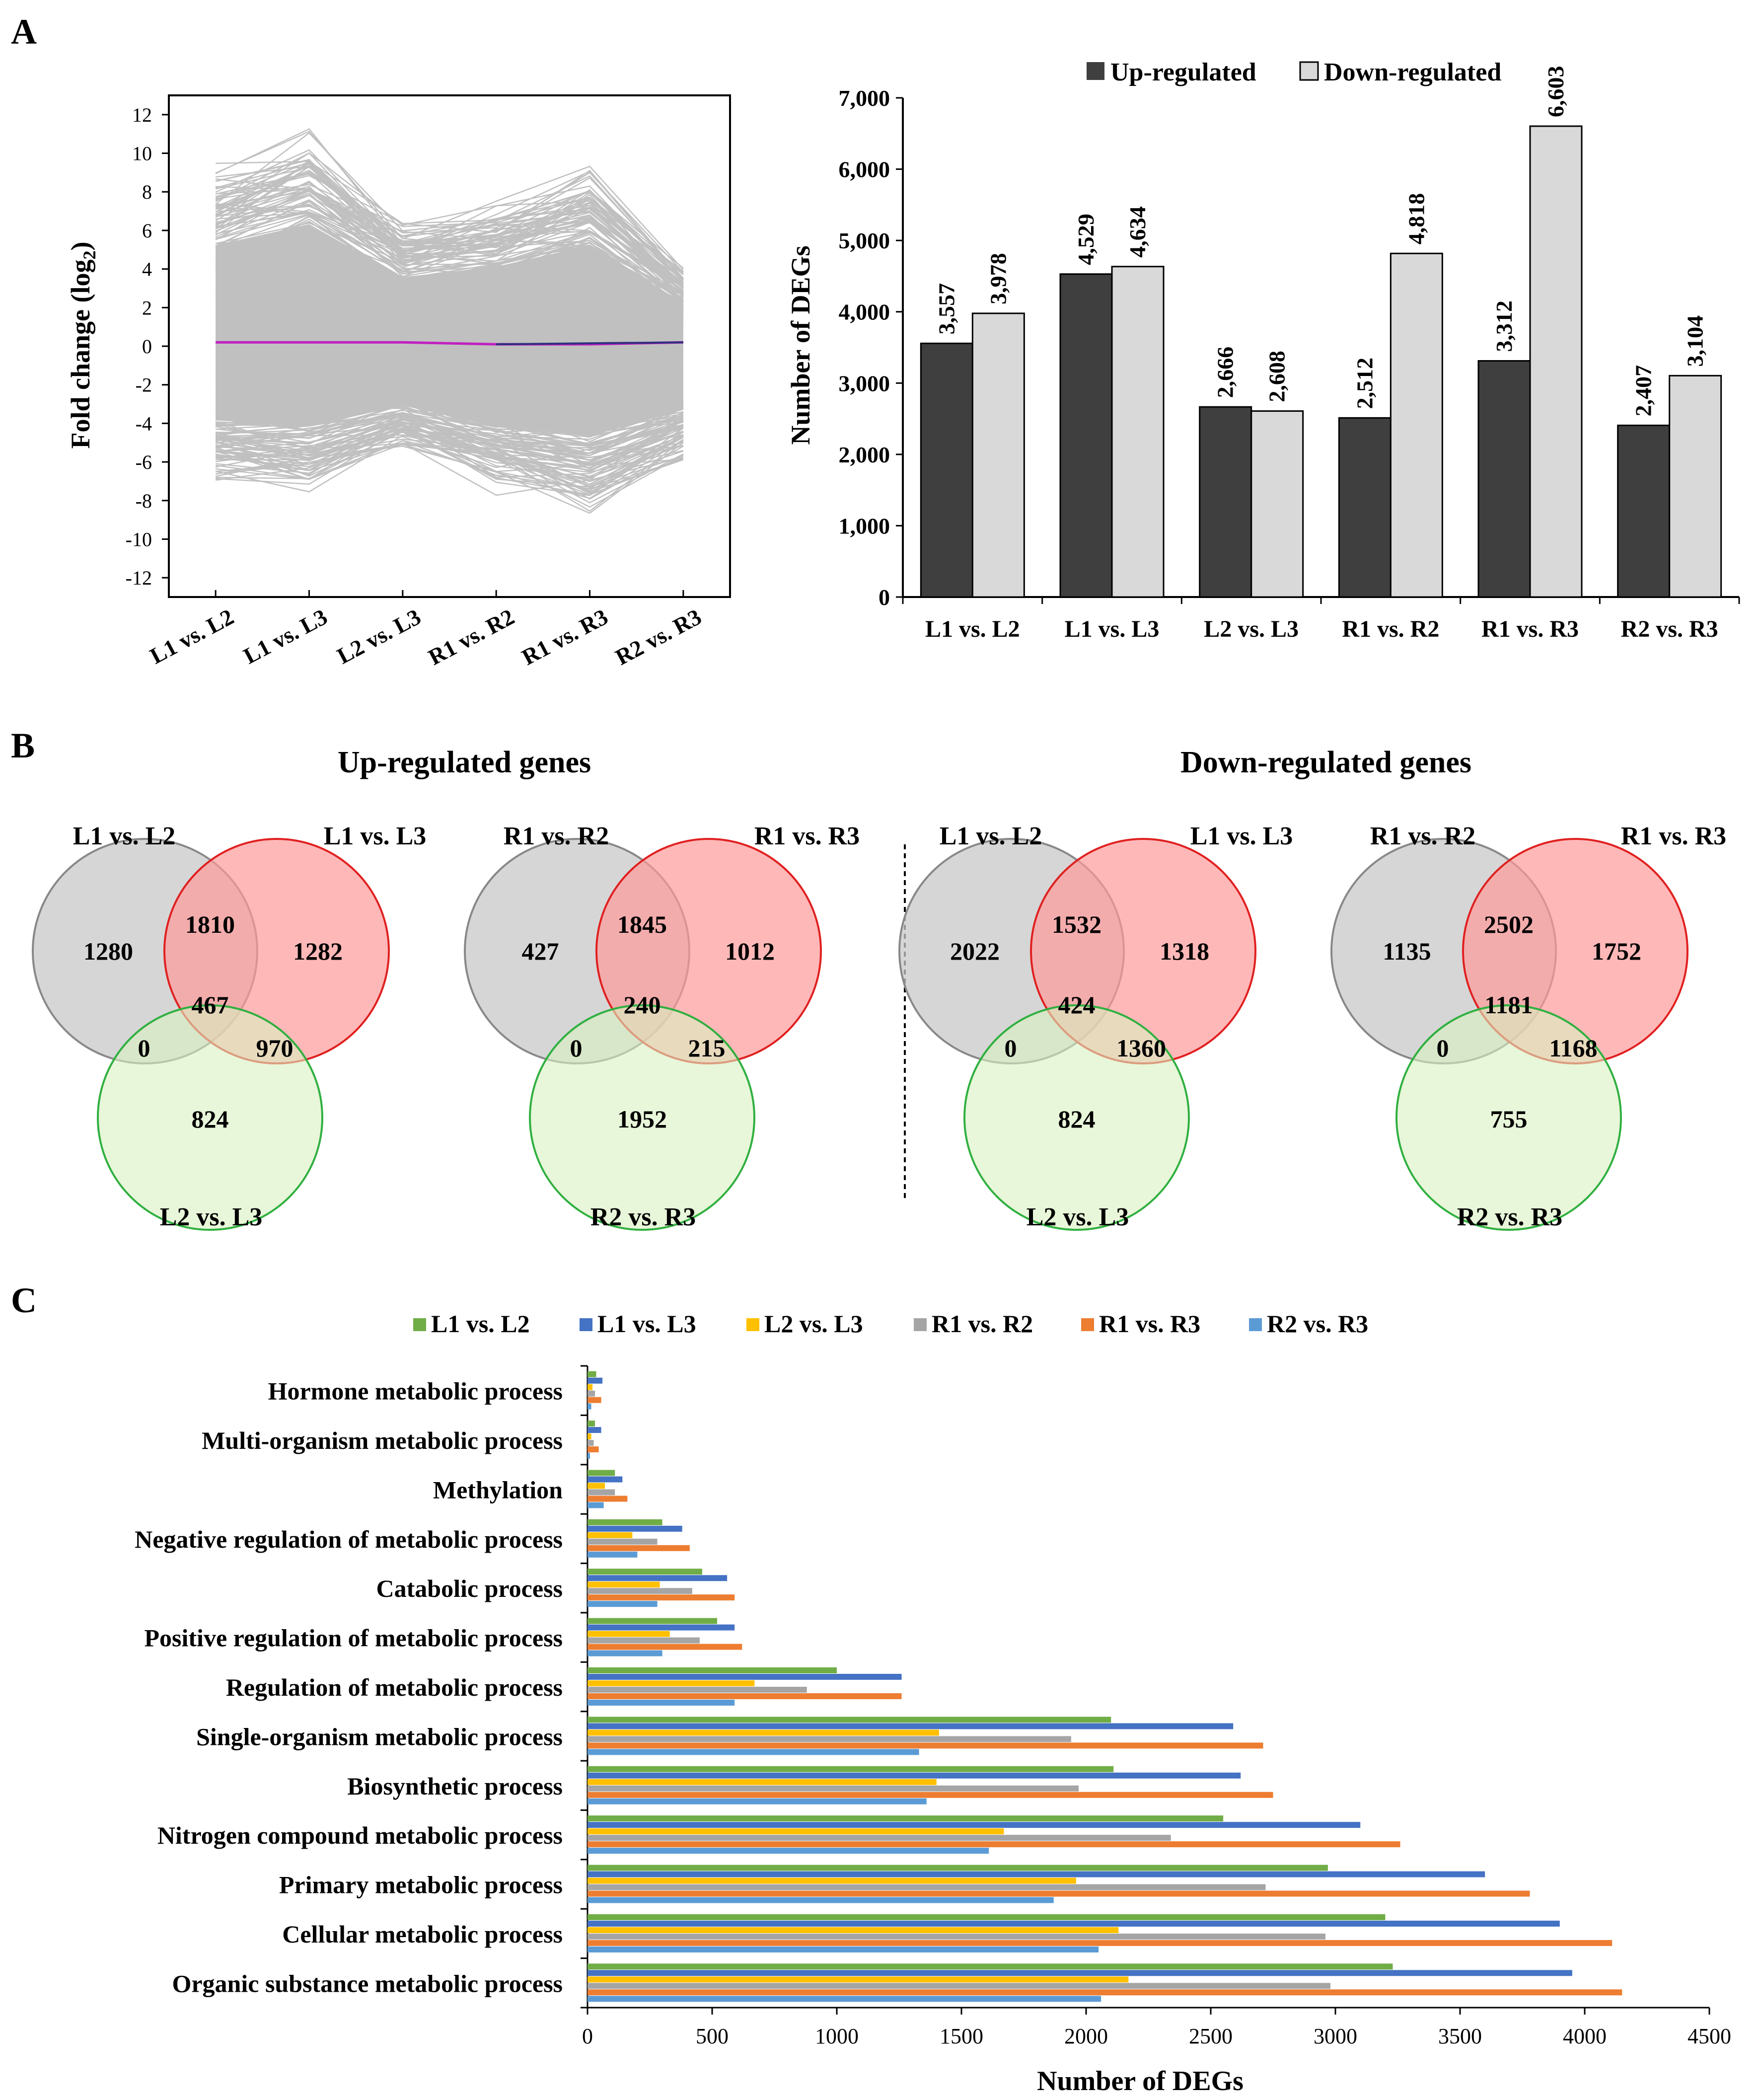 The image size is (1761, 2100). I want to click on go-xtick-label: 1500, so click(961, 2036).